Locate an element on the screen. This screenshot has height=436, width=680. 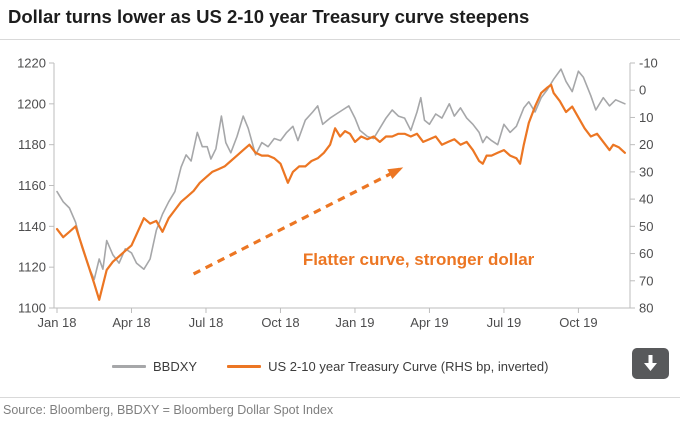
svg-text: 1100 is located at coordinates (32, 308).